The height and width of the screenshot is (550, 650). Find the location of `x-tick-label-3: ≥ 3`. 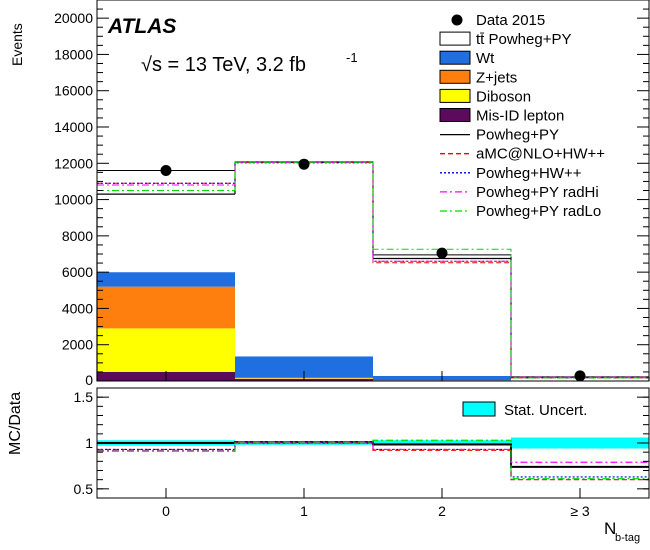

x-tick-label-3: ≥ 3 is located at coordinates (580, 511).